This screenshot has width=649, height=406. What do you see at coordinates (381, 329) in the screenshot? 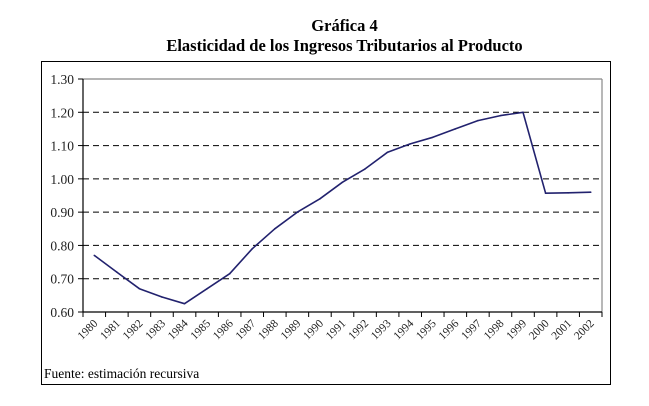
I see `x-tick-label: 1993` at bounding box center [381, 329].